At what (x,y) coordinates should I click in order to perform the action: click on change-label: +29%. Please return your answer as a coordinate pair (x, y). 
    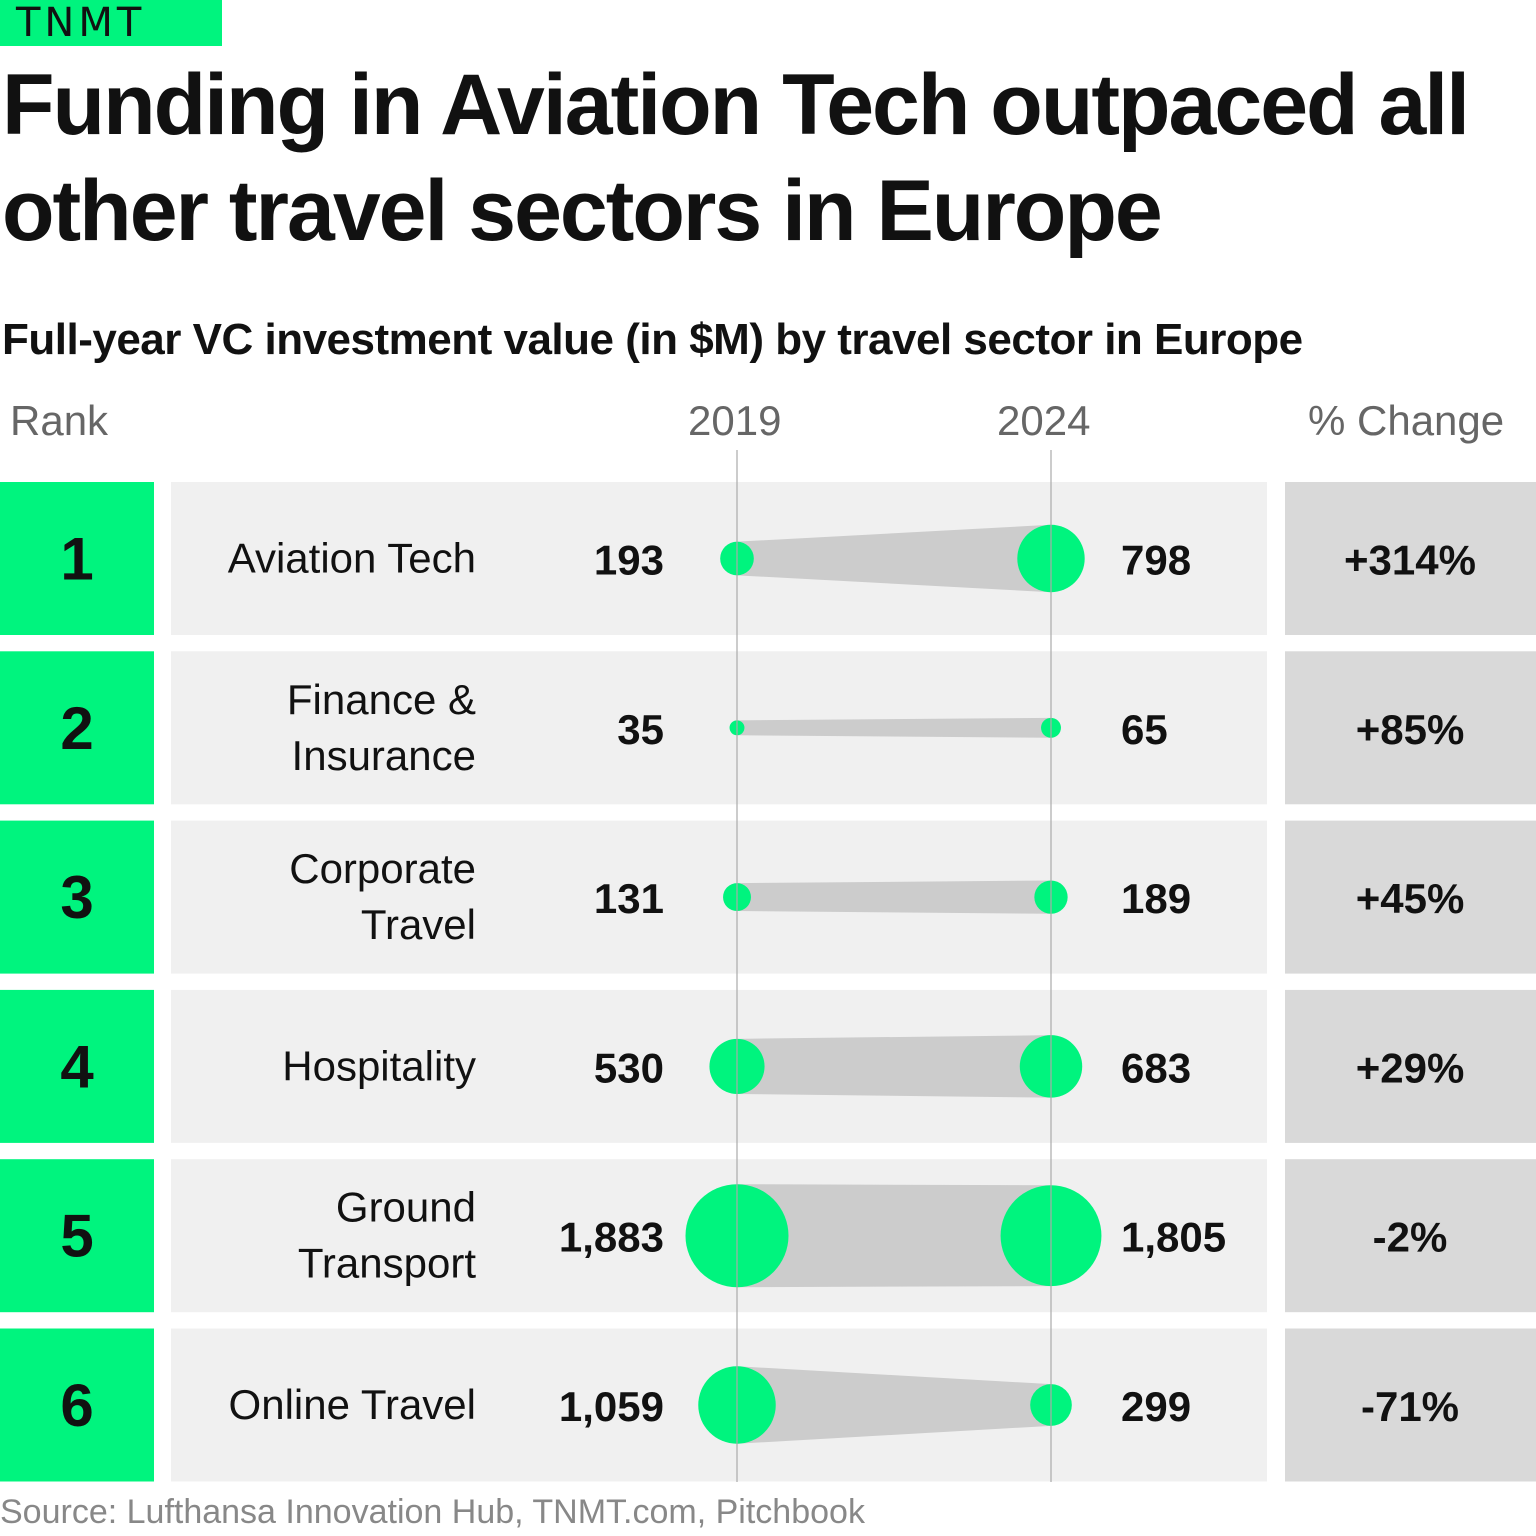
    Looking at the image, I should click on (1410, 1067).